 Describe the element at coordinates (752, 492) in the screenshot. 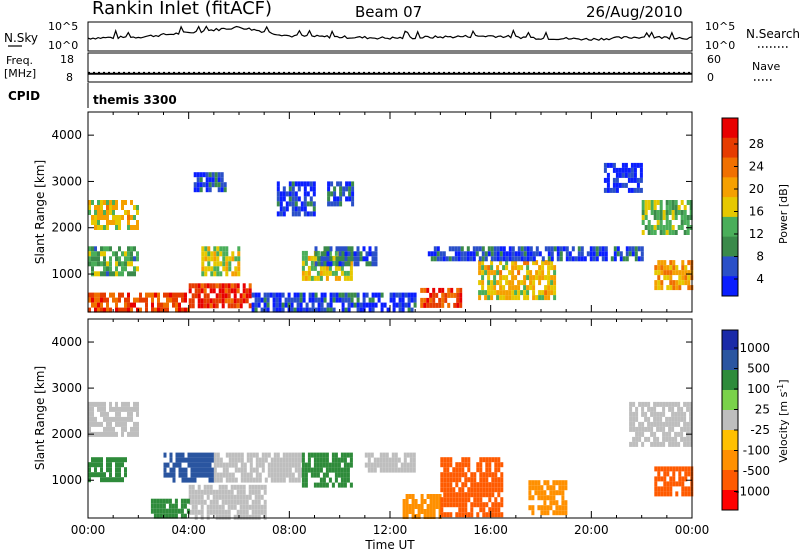

I see `velocity-colorbar-tick-label: -1000` at that location.